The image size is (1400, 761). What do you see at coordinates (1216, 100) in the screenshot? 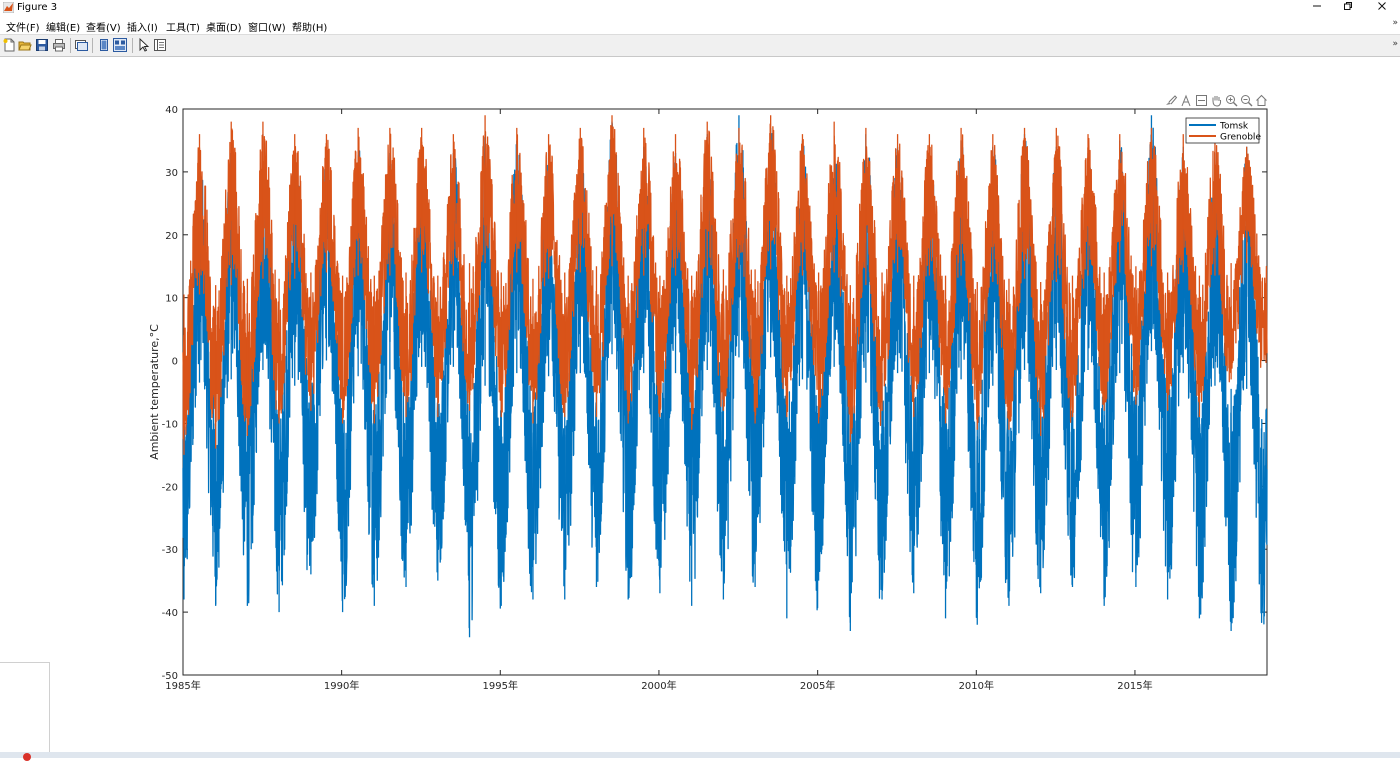
I see `pan-hand-icon` at bounding box center [1216, 100].